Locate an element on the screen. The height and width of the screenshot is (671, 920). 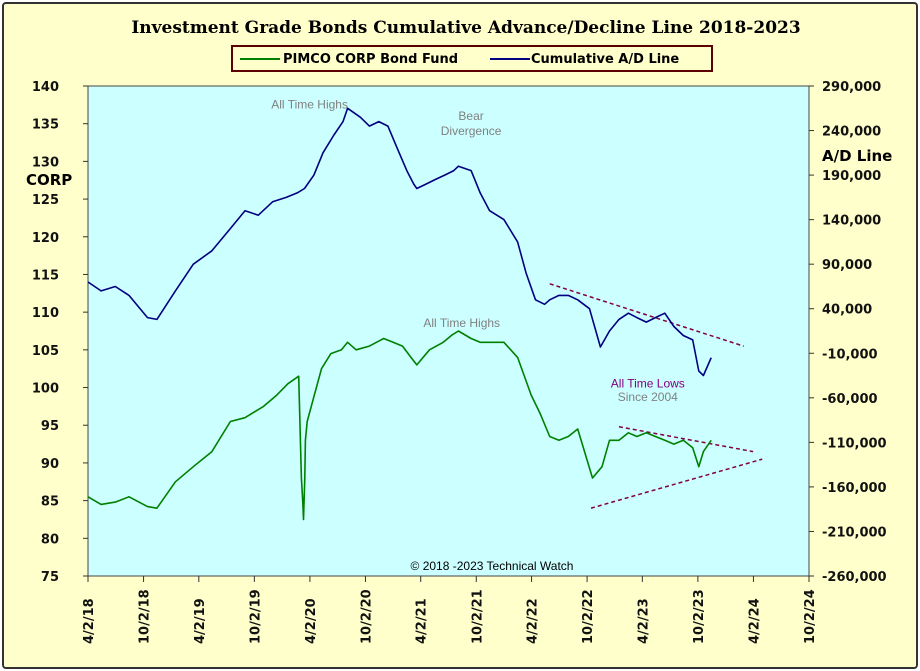
annotation-label: Divergence is located at coordinates (471, 131).